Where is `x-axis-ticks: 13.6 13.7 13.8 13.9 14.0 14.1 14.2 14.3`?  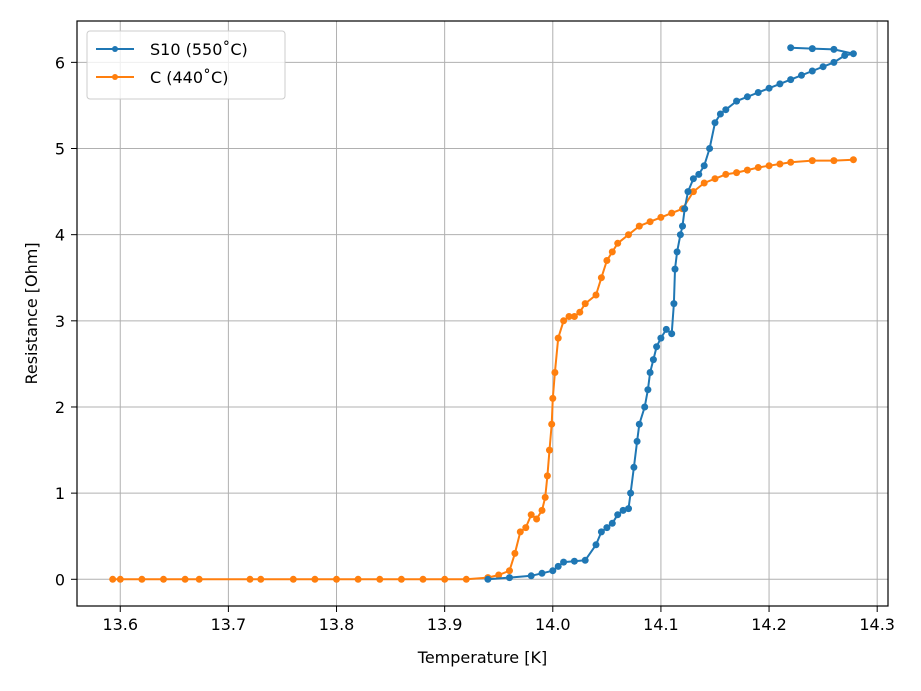 x-axis-ticks: 13.6 13.7 13.8 13.9 14.0 14.1 14.2 14.3 is located at coordinates (498, 620).